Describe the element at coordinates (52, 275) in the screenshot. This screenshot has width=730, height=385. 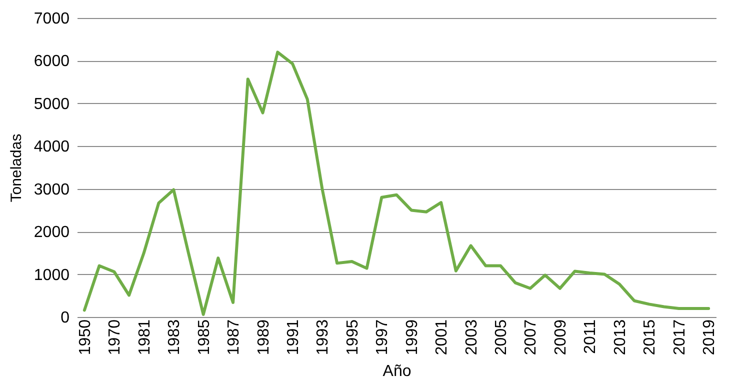
I see `y-tick-label: 1000` at that location.